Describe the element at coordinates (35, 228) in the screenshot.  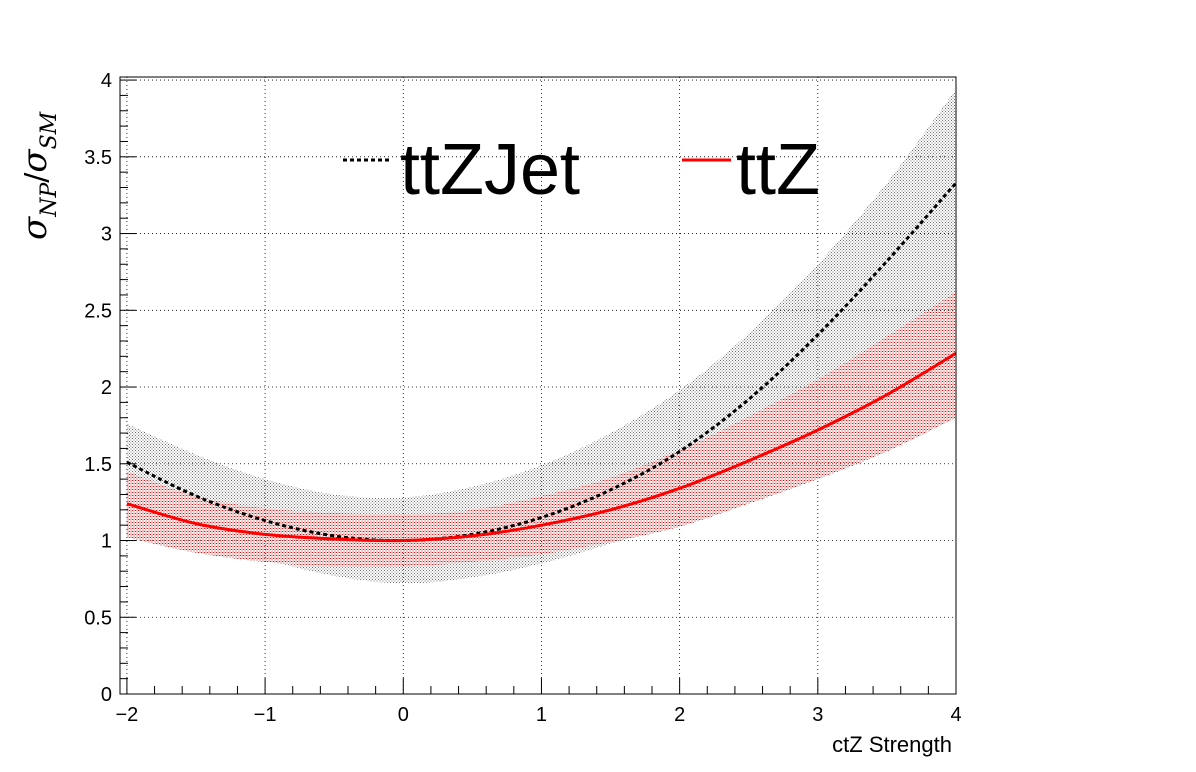
I see `y-title-sigma-np: σ` at that location.